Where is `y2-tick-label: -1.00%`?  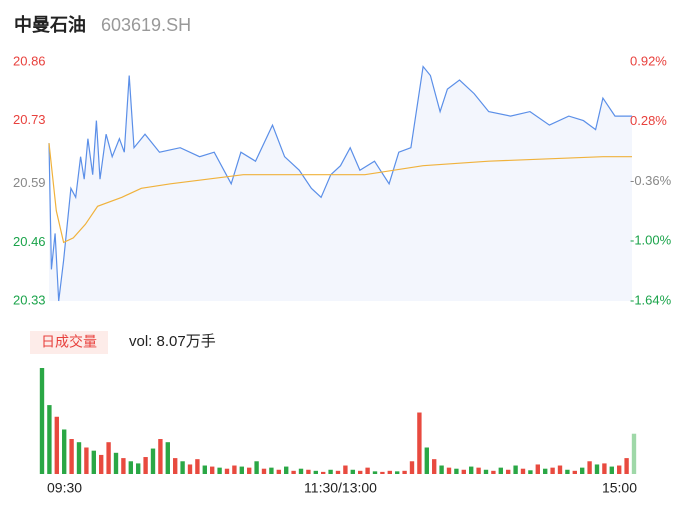
y2-tick-label: -1.00% is located at coordinates (651, 240).